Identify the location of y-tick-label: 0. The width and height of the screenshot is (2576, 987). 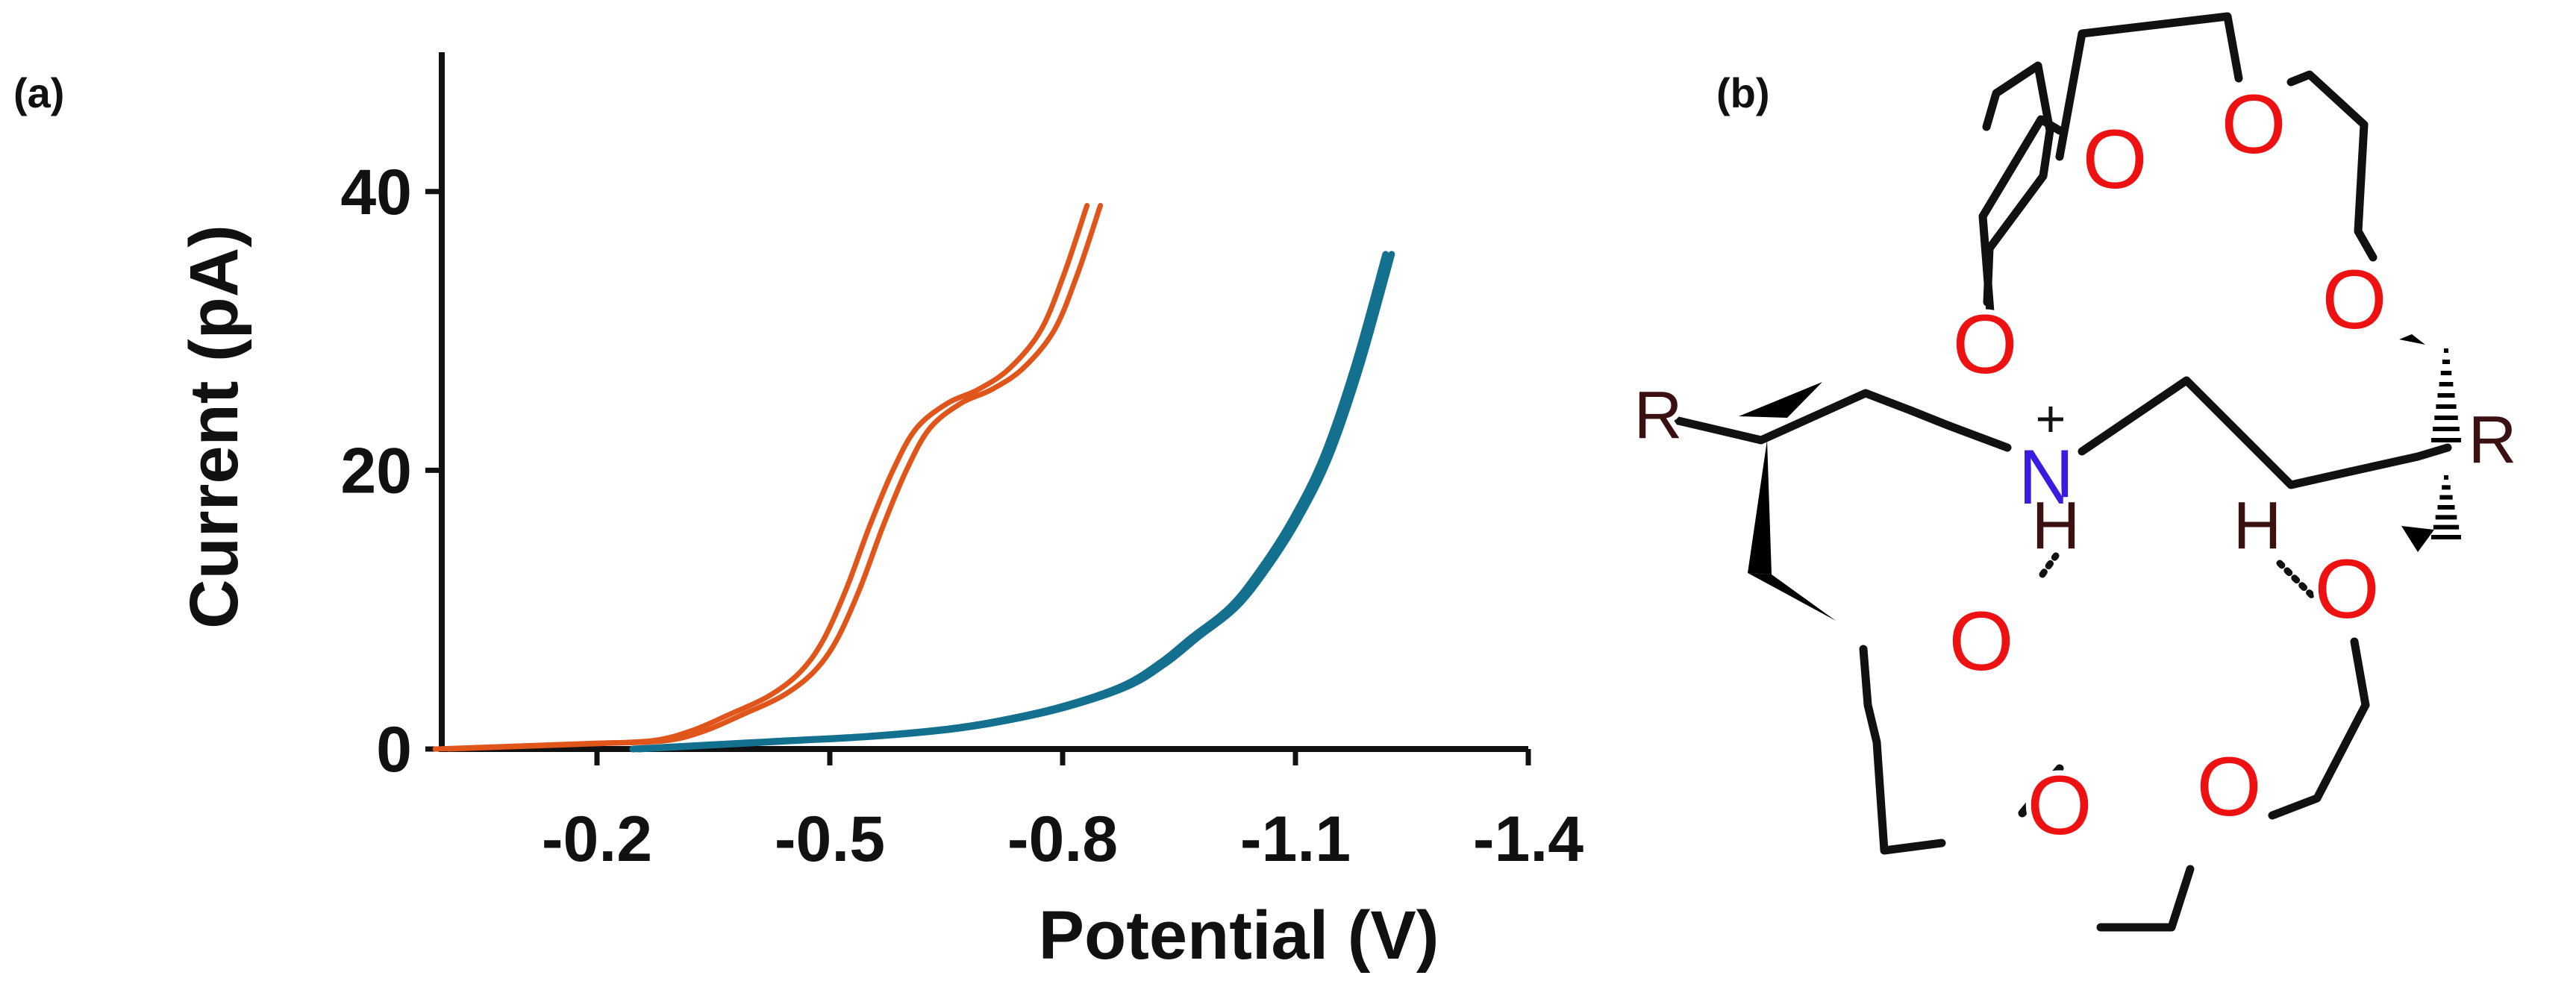
(394, 750).